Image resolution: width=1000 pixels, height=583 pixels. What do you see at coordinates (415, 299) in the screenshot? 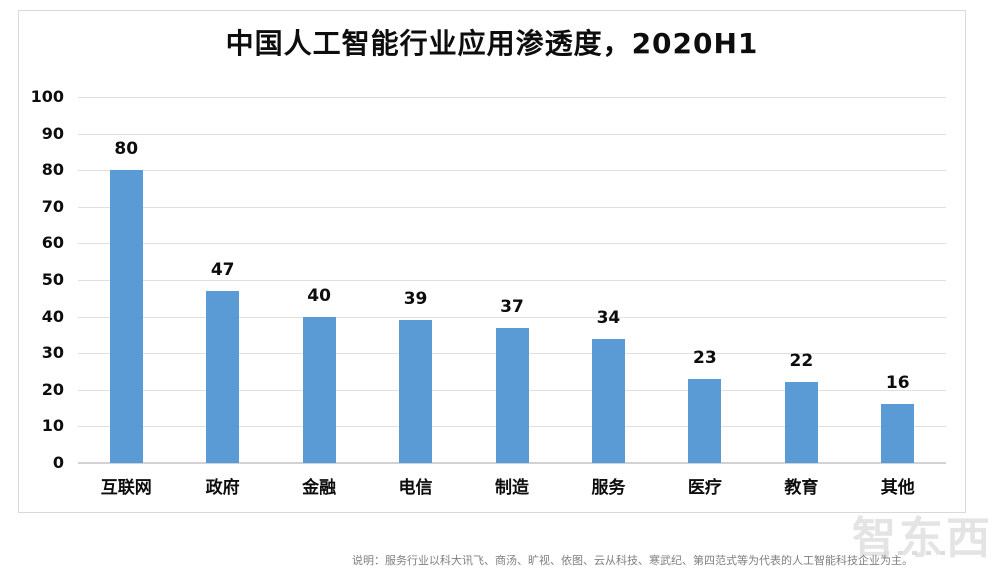
I see `bar-value-label: 39` at bounding box center [415, 299].